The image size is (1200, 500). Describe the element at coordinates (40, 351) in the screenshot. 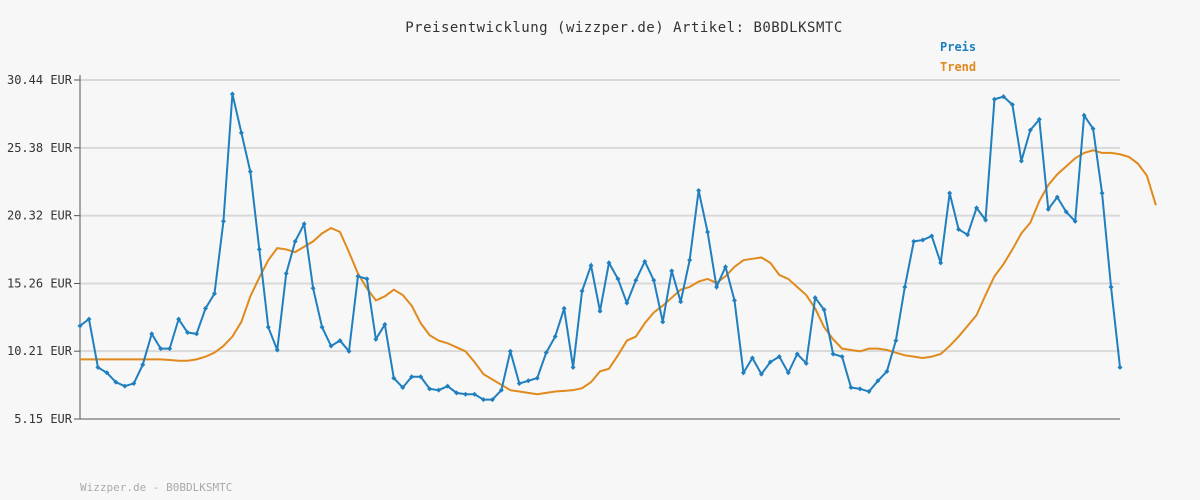

I see `y-tick-label: 10.21 EUR` at that location.